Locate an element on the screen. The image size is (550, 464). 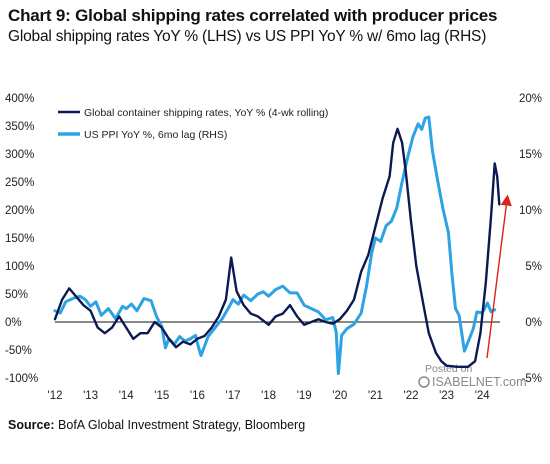
x-tick-label: '23 is located at coordinates (446, 396).